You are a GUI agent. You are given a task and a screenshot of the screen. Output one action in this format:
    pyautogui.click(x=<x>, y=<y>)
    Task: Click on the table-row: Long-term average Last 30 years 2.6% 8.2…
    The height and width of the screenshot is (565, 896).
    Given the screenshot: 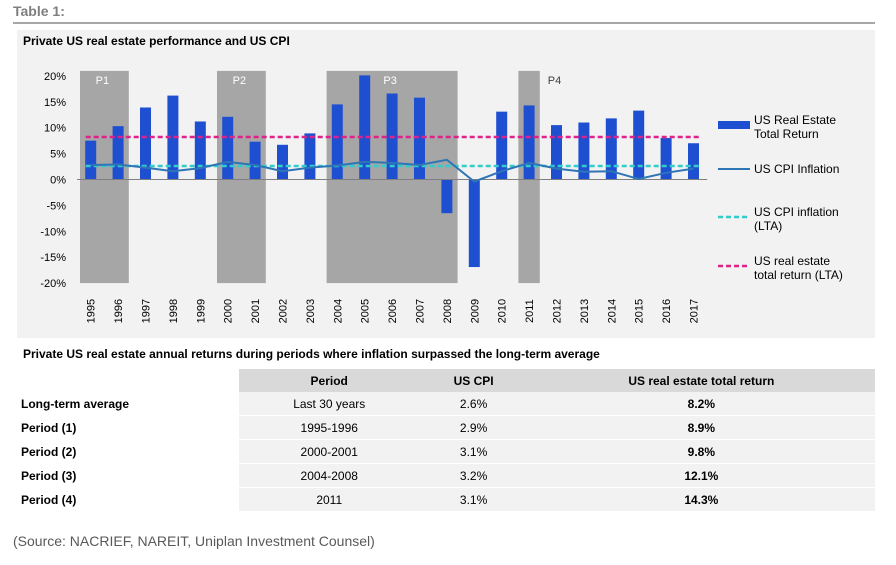 What is the action you would take?
    pyautogui.click(x=446, y=404)
    